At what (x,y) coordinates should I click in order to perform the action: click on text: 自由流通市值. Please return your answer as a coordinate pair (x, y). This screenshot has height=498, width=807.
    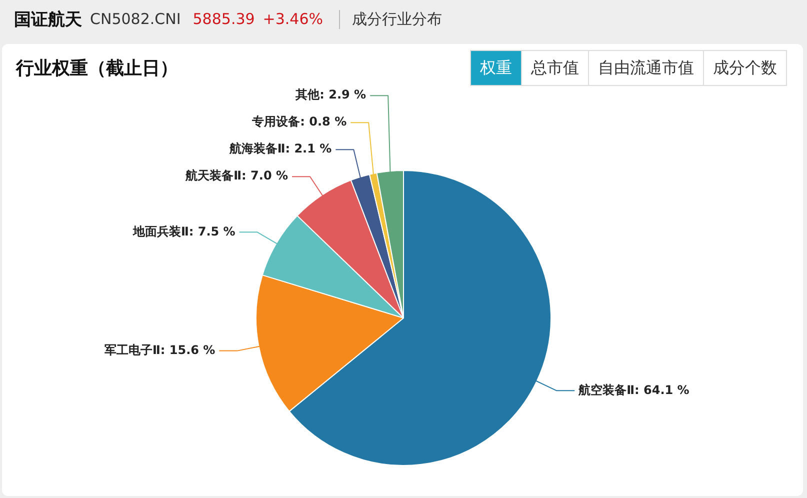
    Looking at the image, I should click on (645, 68).